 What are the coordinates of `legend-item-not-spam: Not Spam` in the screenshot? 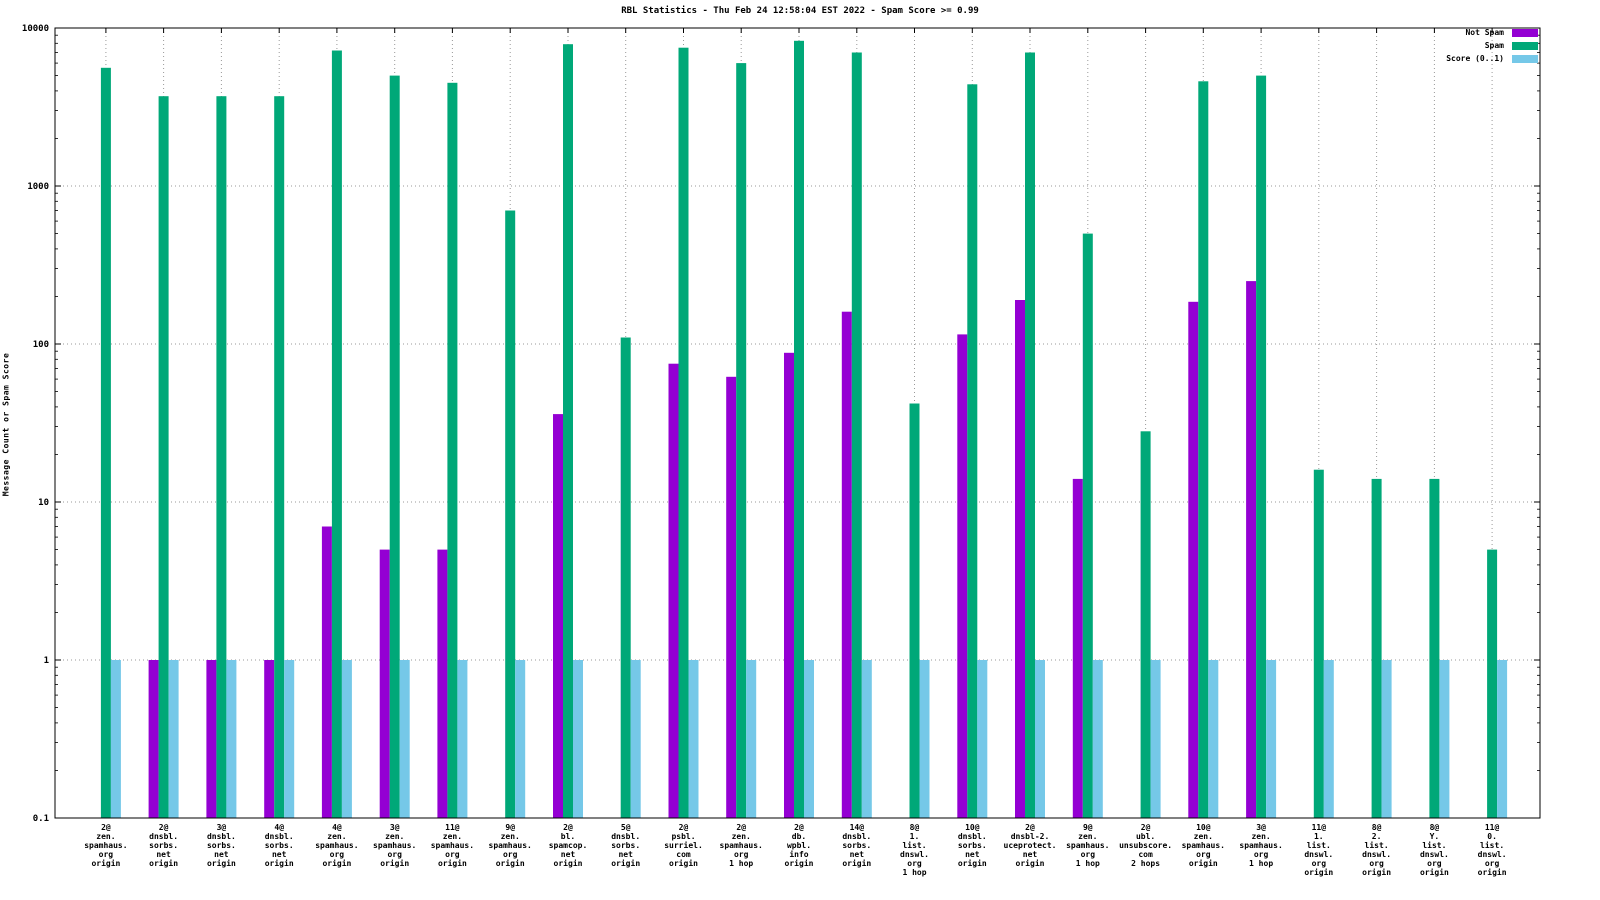 It's located at (1501, 32).